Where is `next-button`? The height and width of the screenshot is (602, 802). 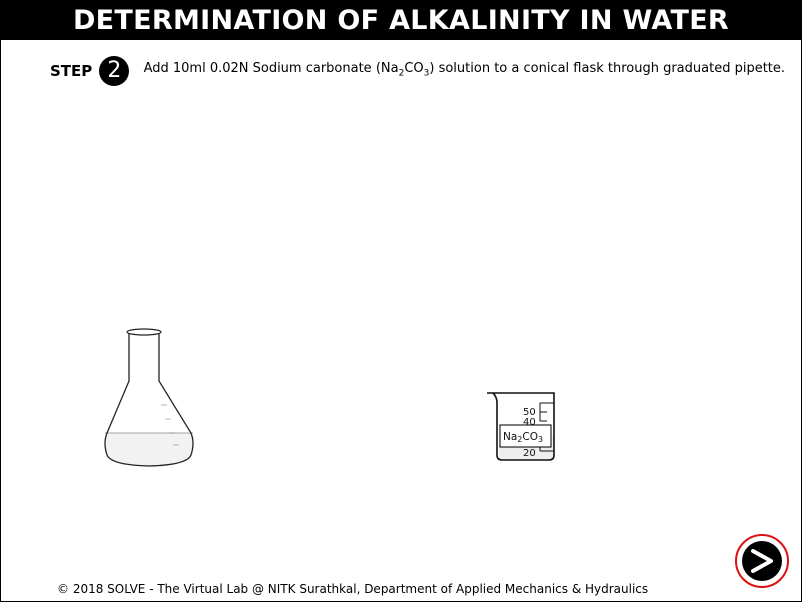
next-button is located at coordinates (762, 561).